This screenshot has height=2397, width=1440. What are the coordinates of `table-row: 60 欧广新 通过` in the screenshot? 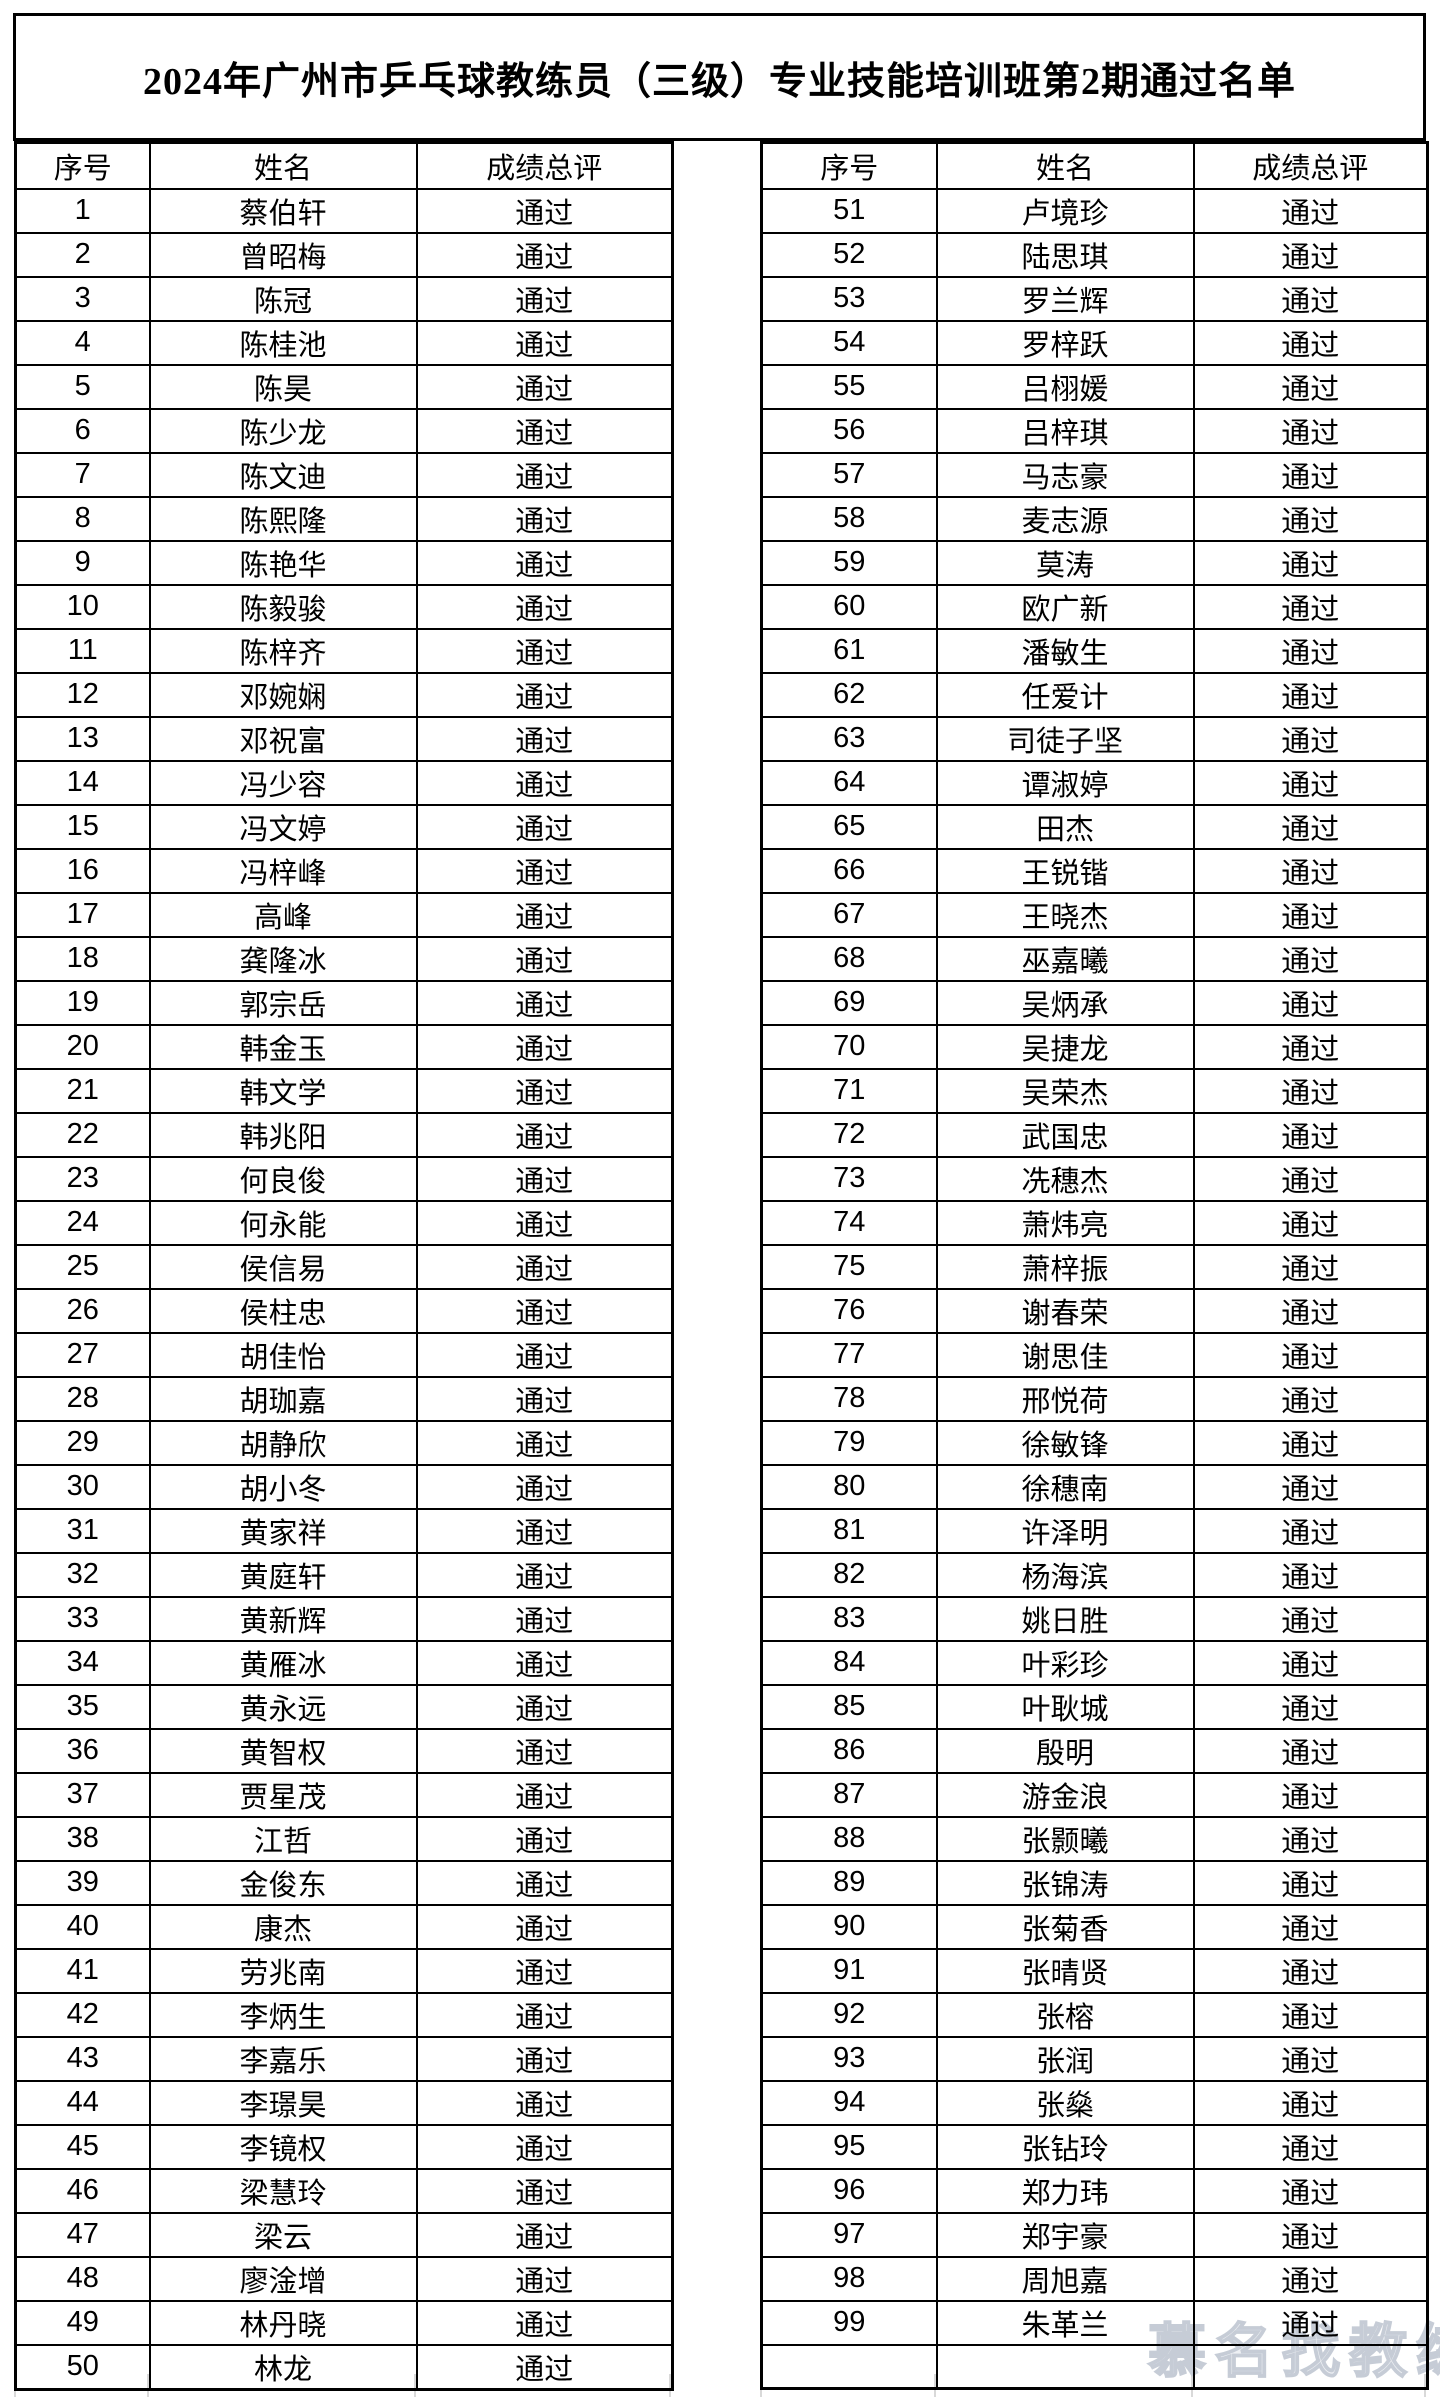 It's located at (1094, 606).